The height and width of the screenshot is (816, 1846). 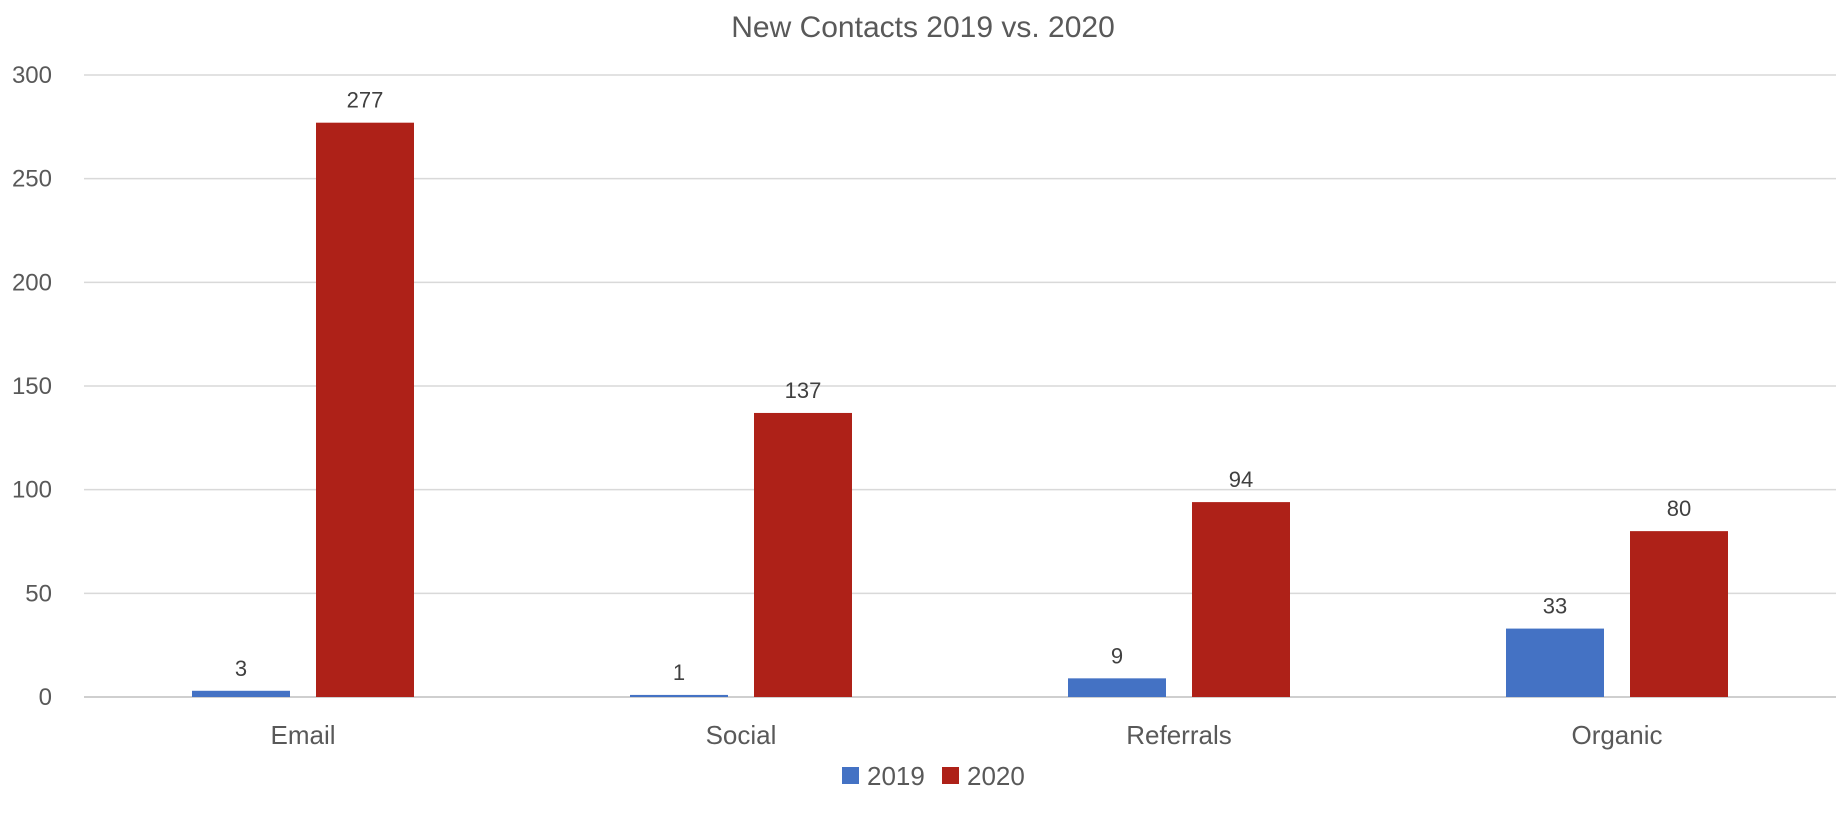 I want to click on data-label-2020-organic: 80, so click(x=1679, y=508).